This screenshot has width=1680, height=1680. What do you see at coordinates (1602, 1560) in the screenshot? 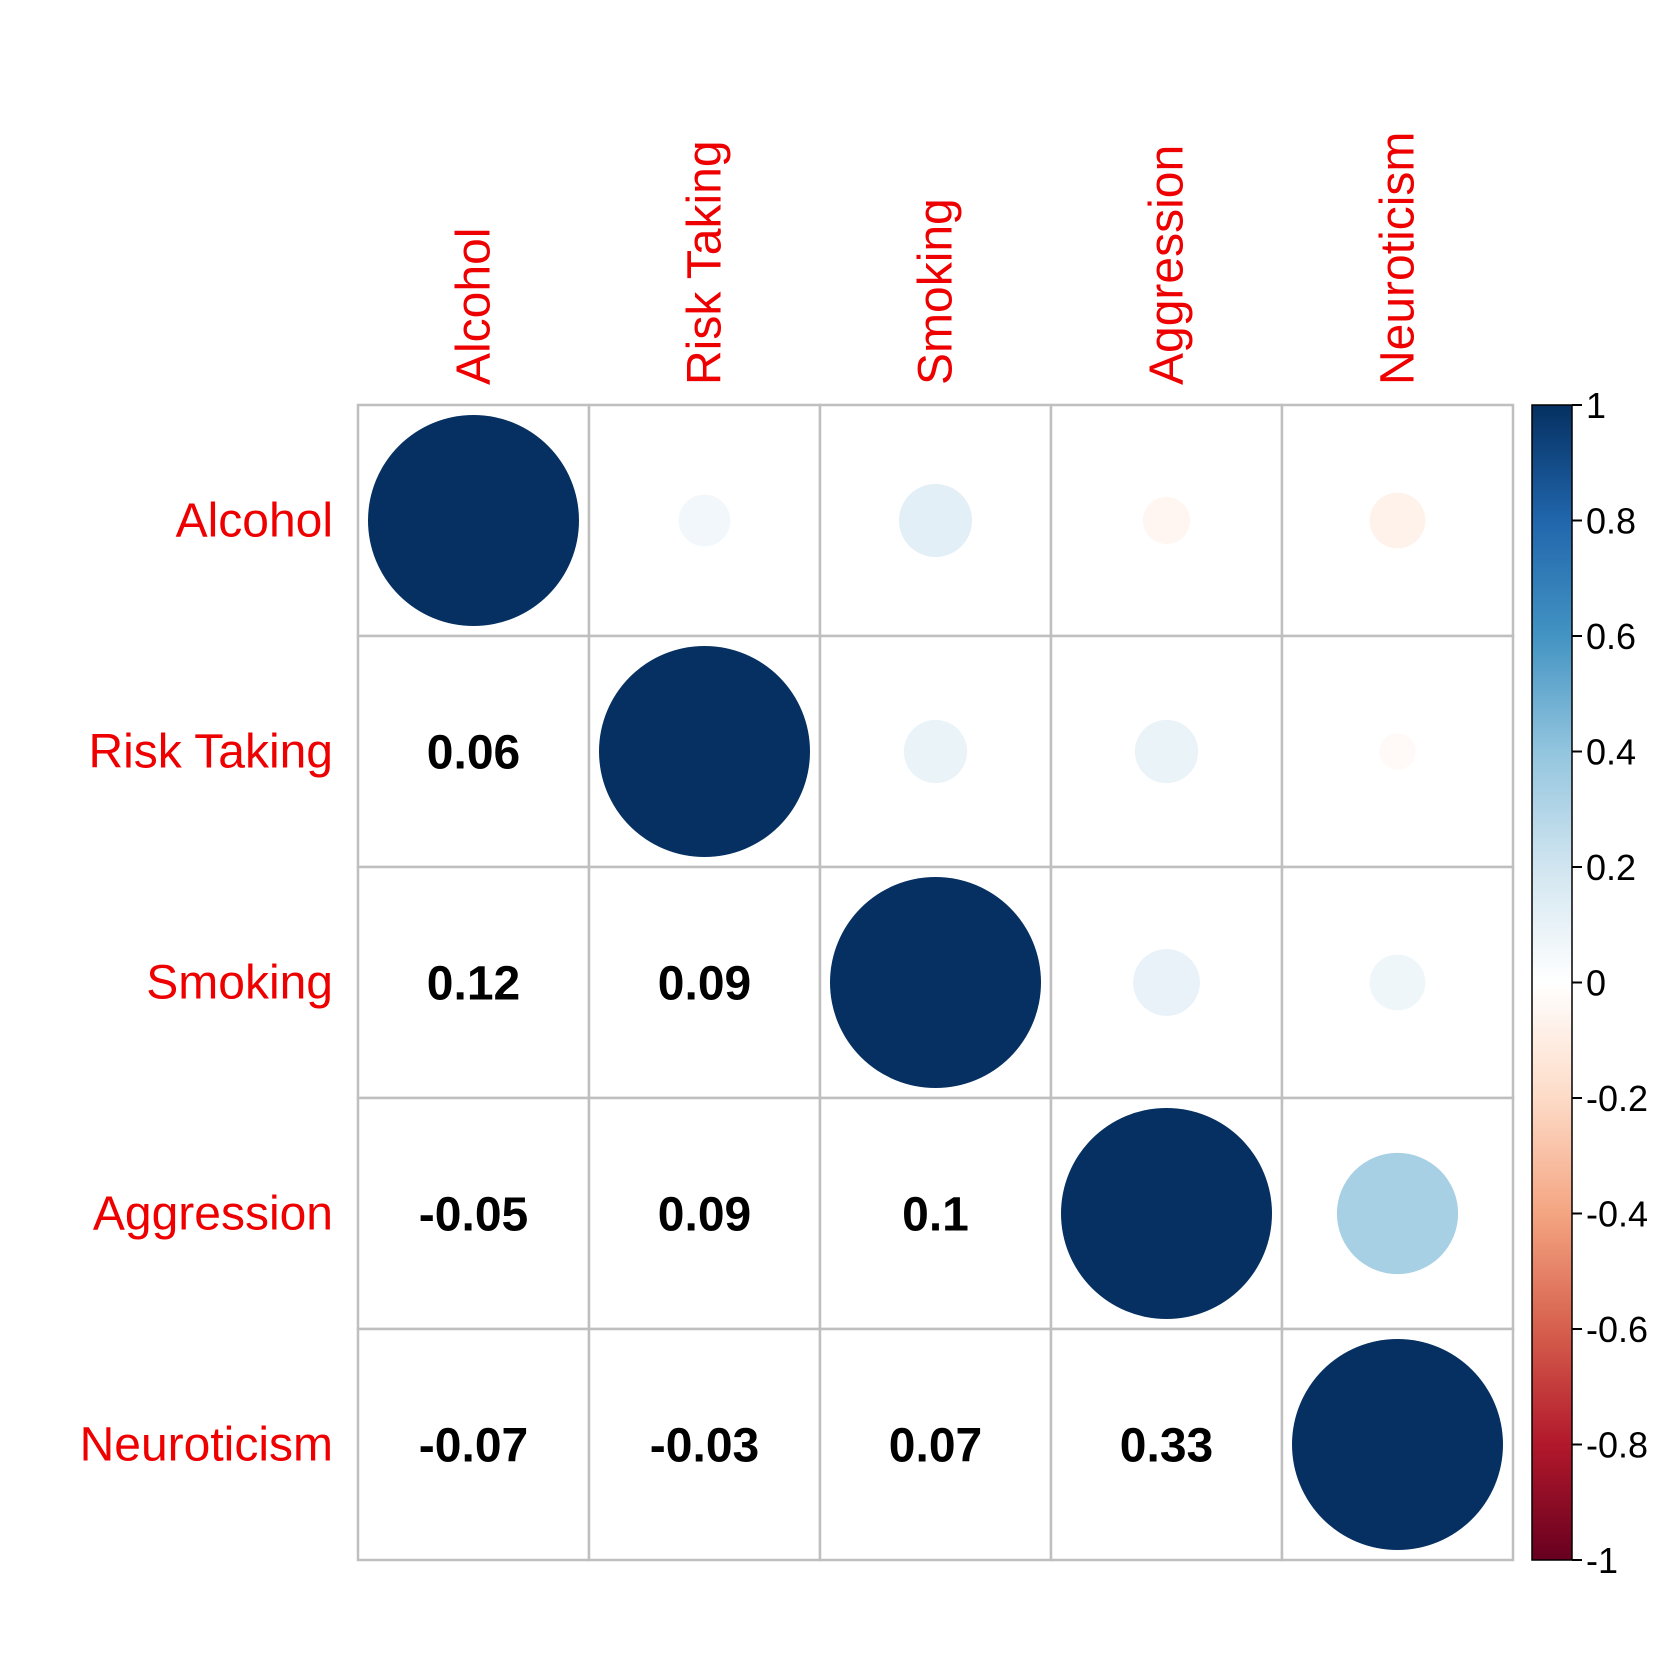
I see `colorbar-tick-label: -1` at bounding box center [1602, 1560].